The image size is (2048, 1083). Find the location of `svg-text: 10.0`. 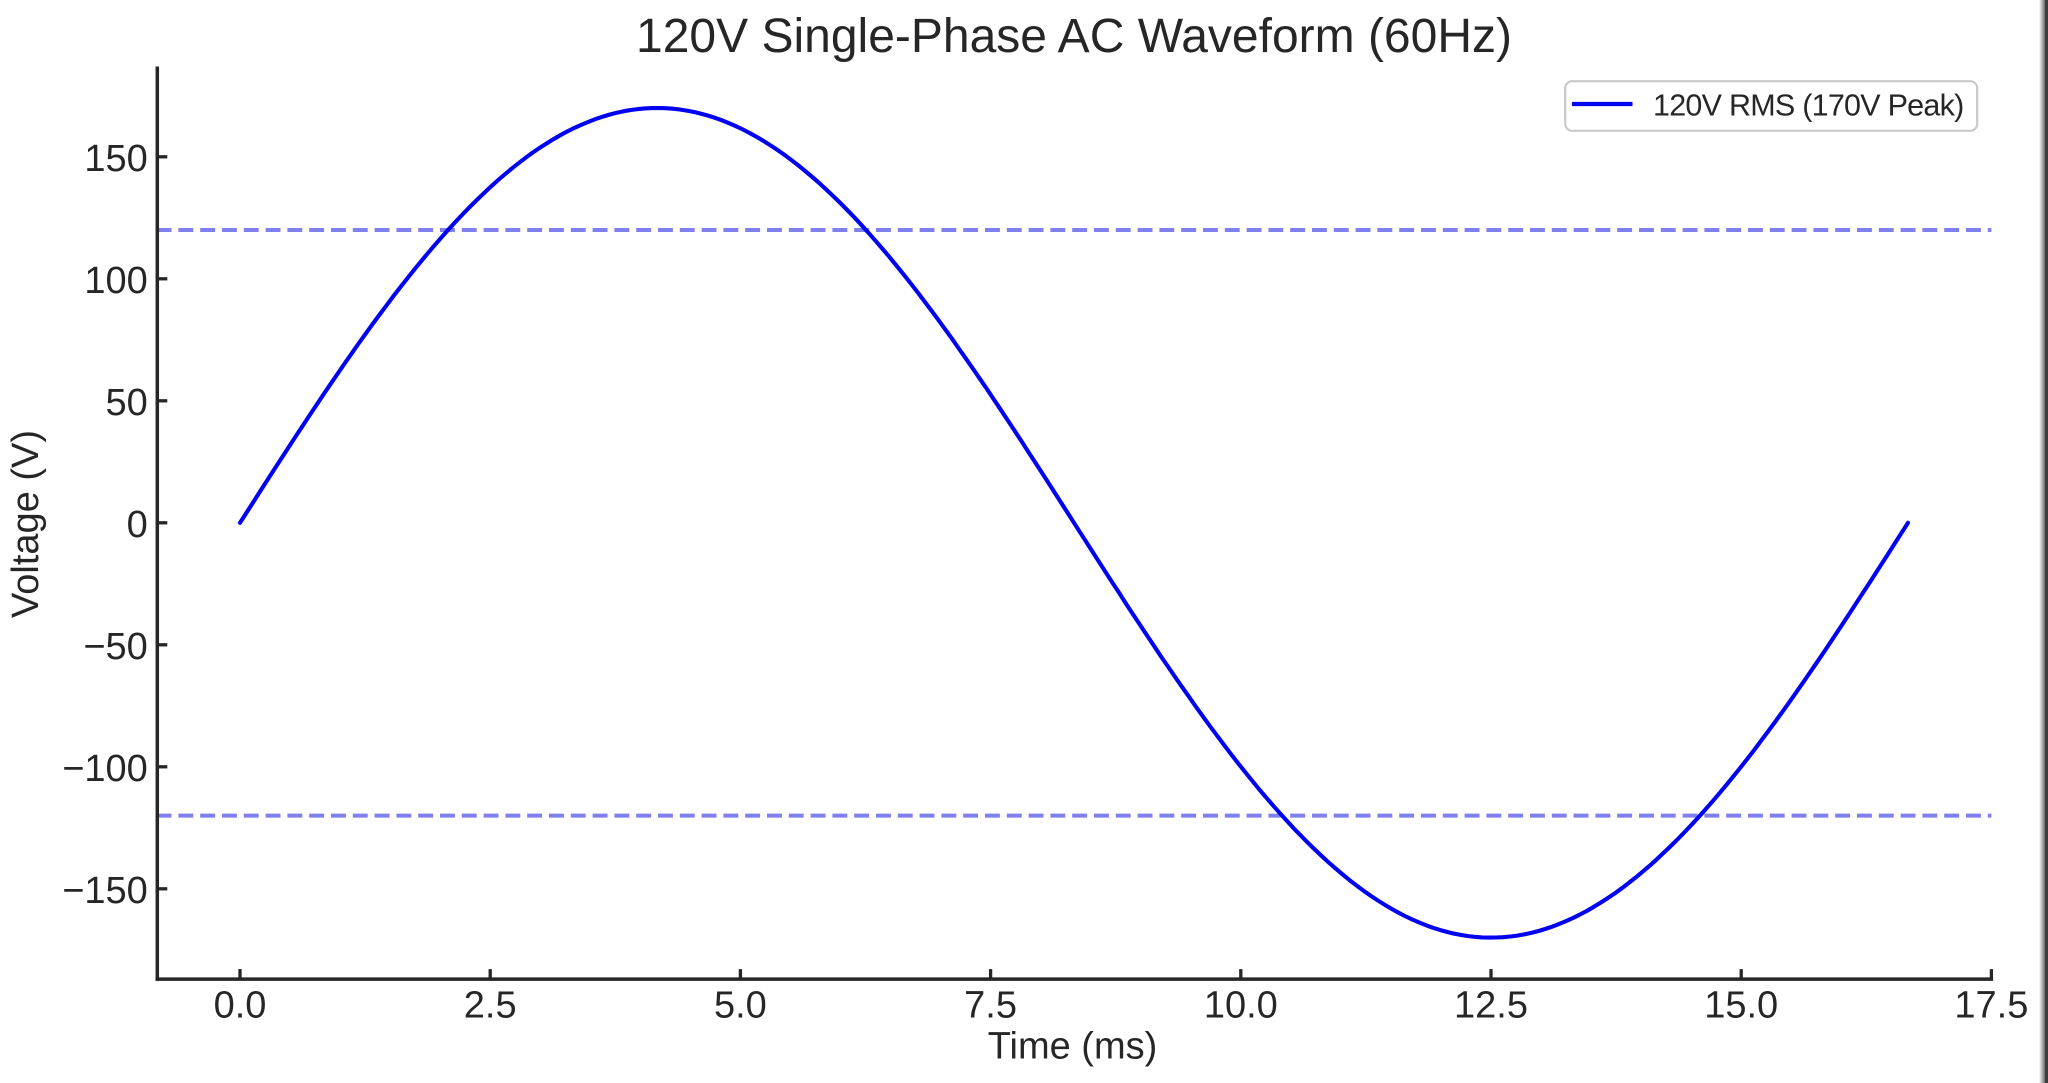

svg-text: 10.0 is located at coordinates (1241, 1005).